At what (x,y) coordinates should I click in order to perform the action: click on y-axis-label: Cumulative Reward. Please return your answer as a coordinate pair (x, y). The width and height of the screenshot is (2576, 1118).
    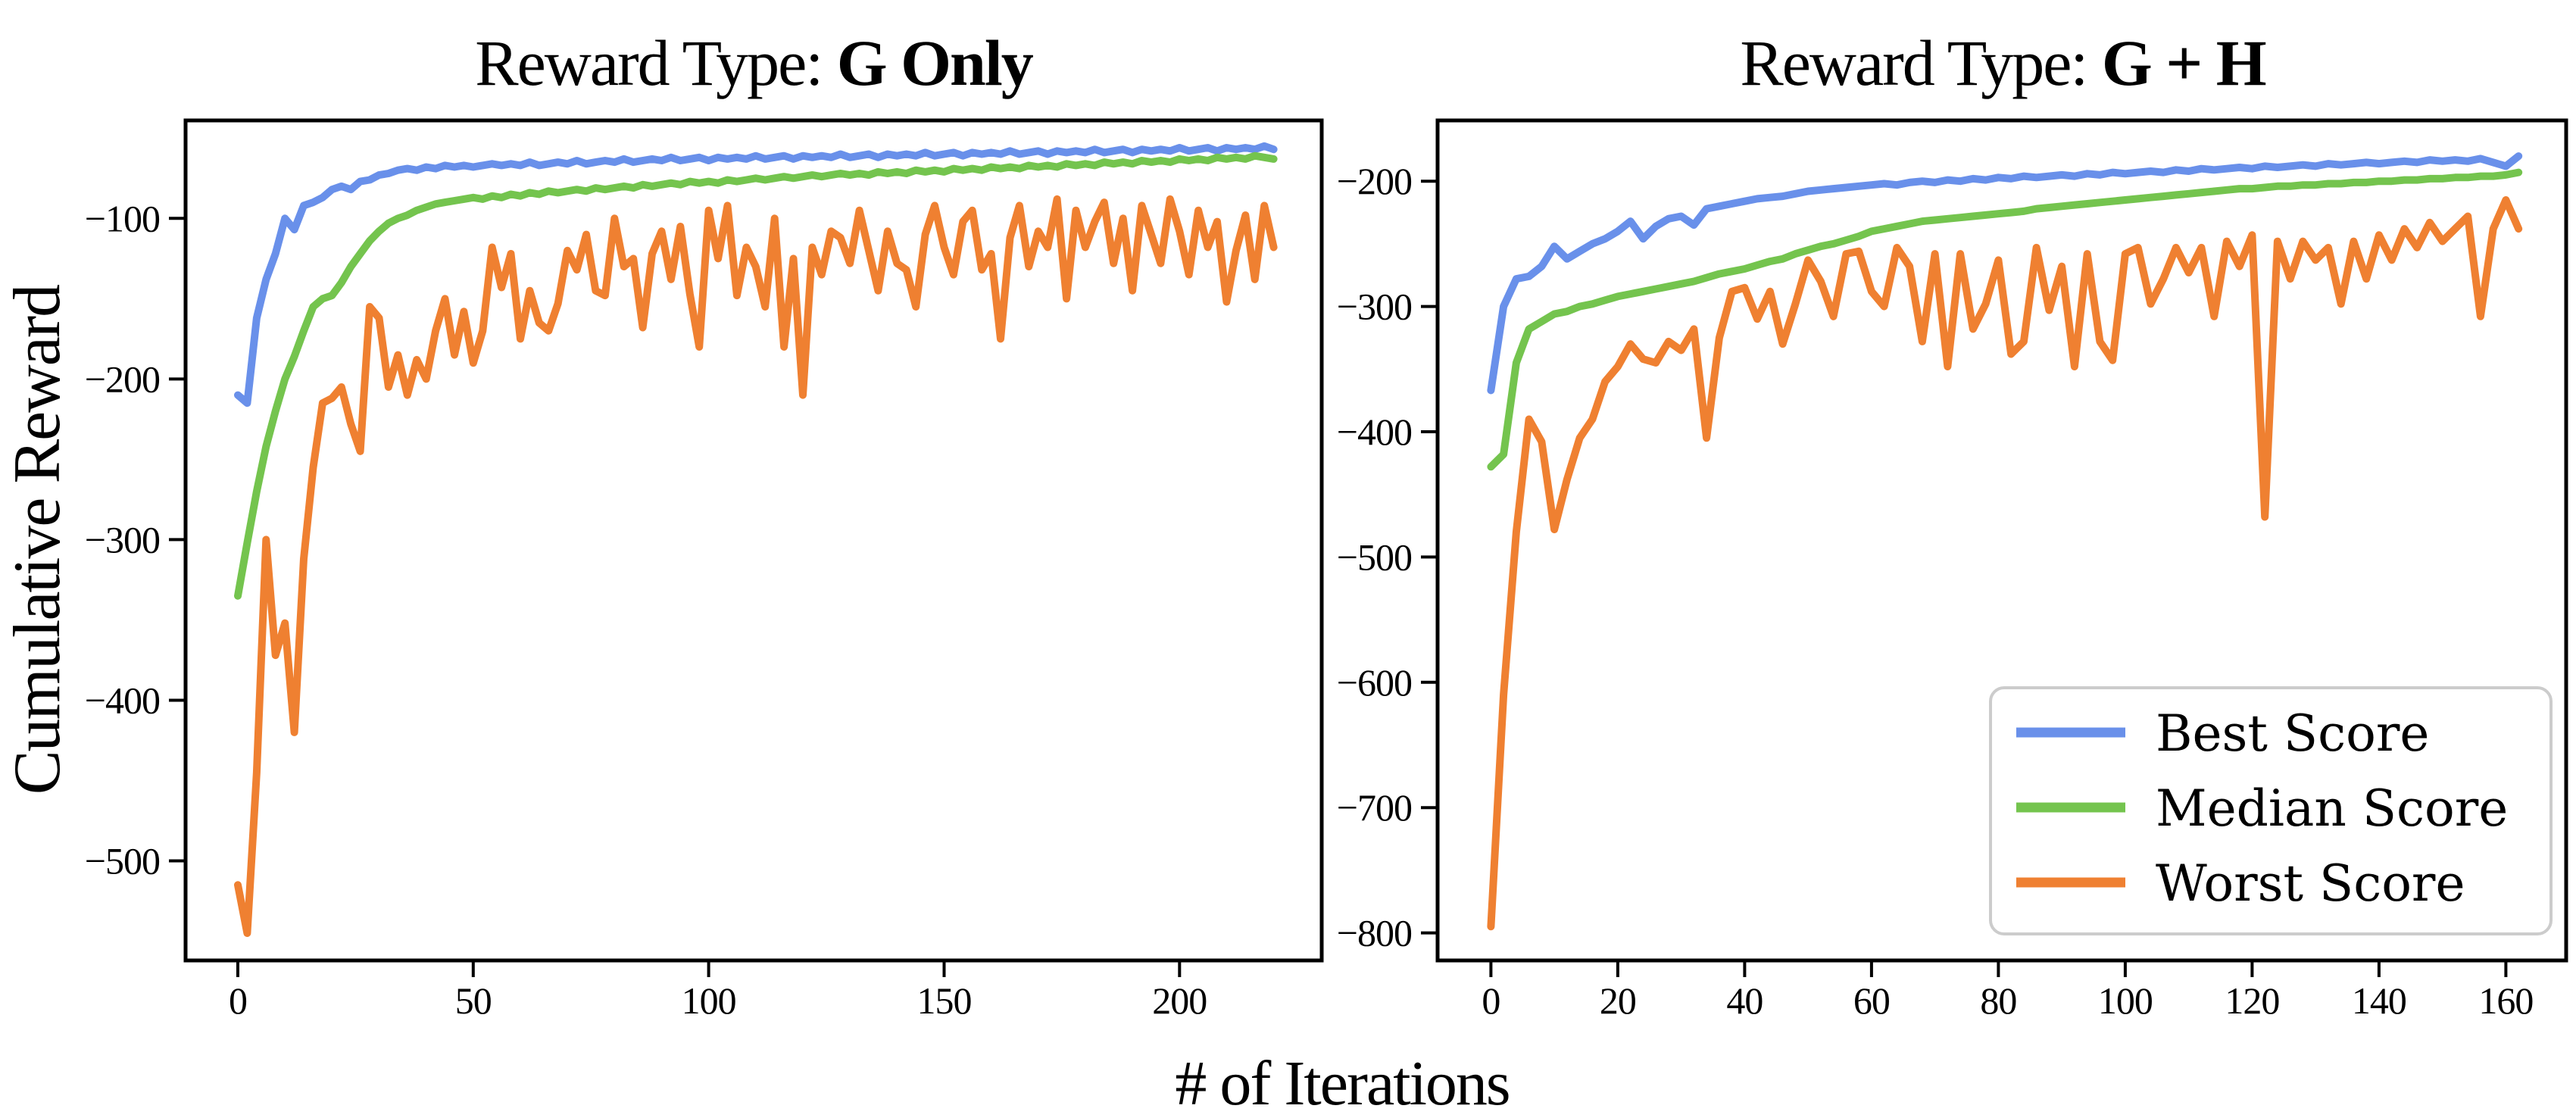
    Looking at the image, I should click on (38, 540).